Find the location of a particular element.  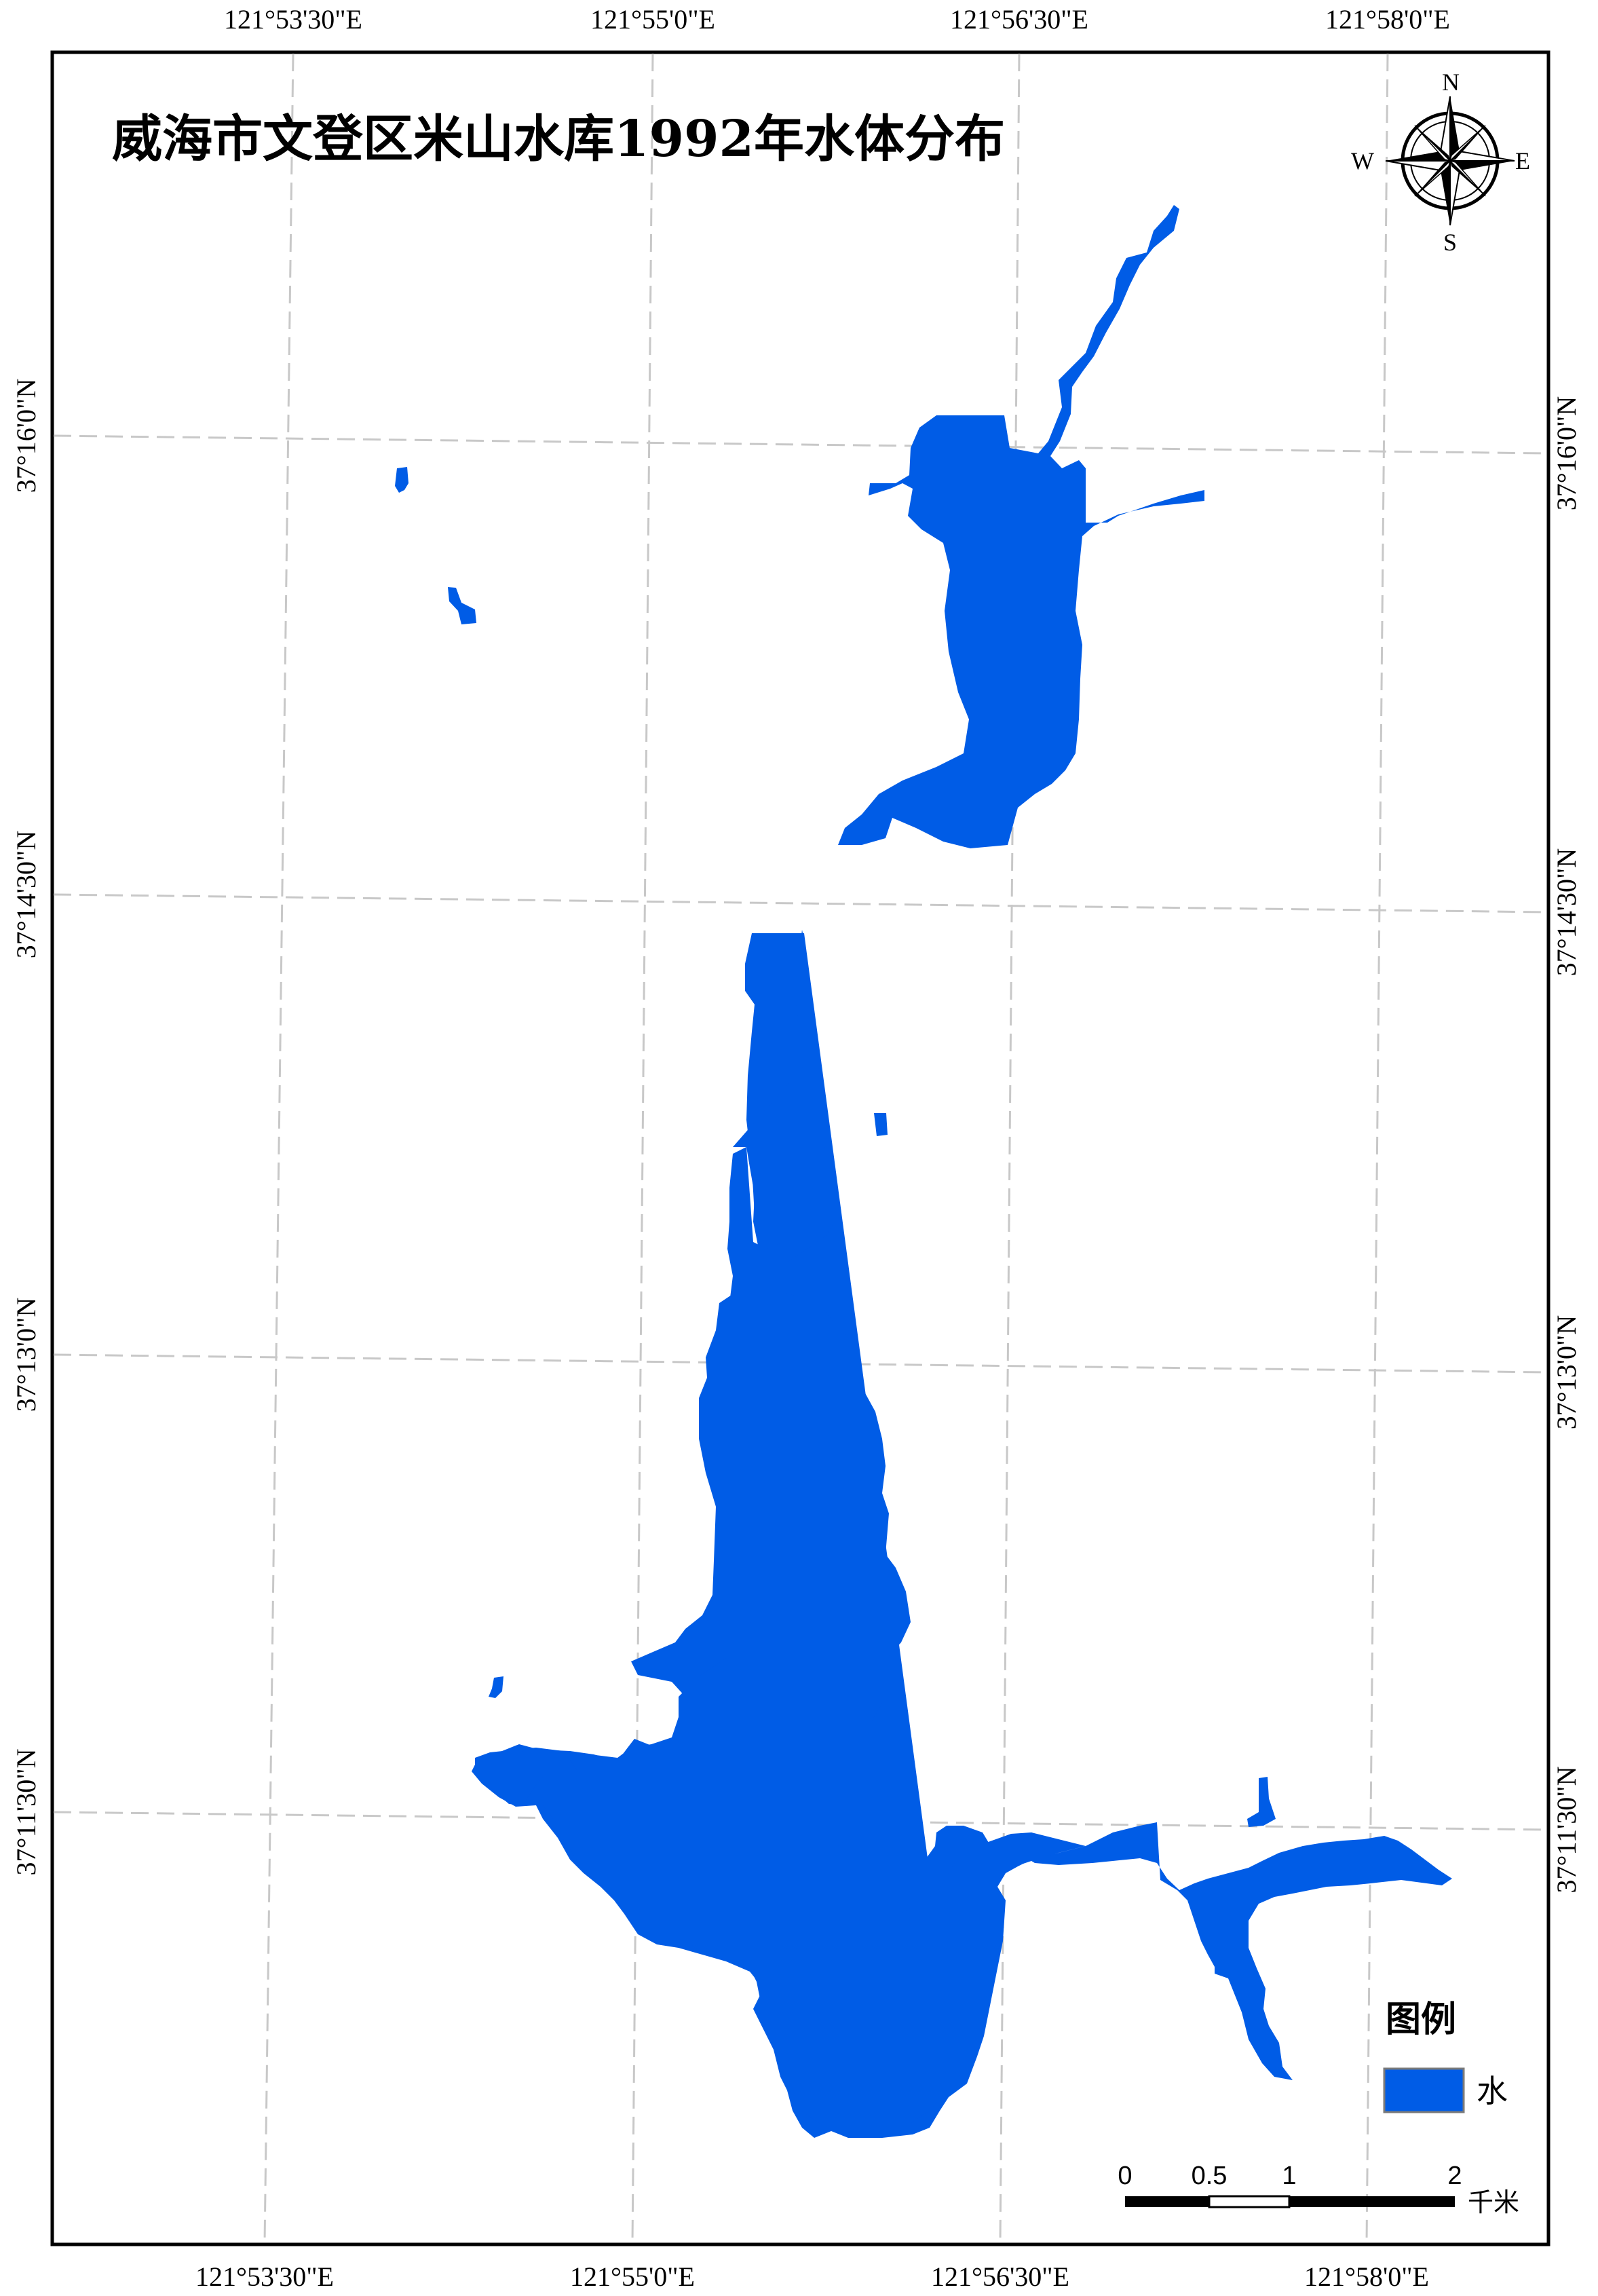

water-body-south-core is located at coordinates (787, 1720).